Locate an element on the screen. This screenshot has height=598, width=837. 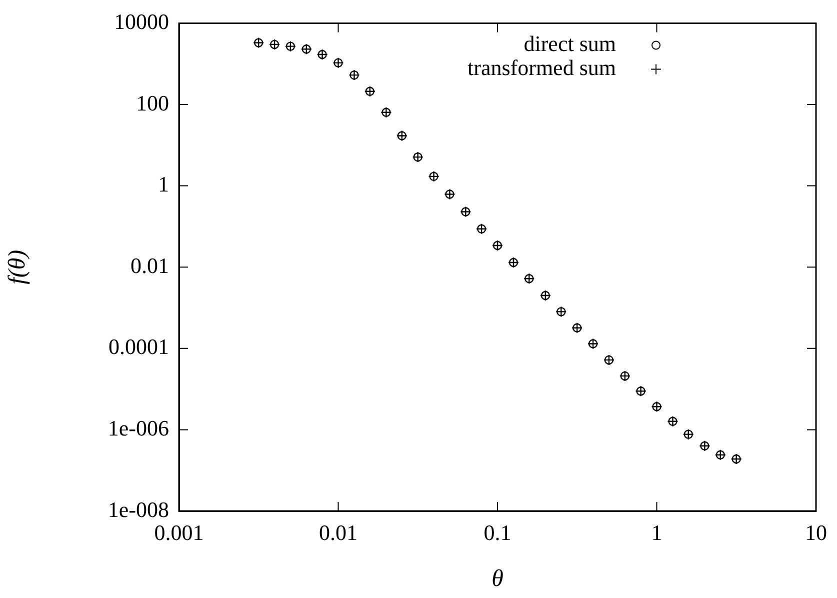
y-tick-label: 0.0001 is located at coordinates (138, 347).